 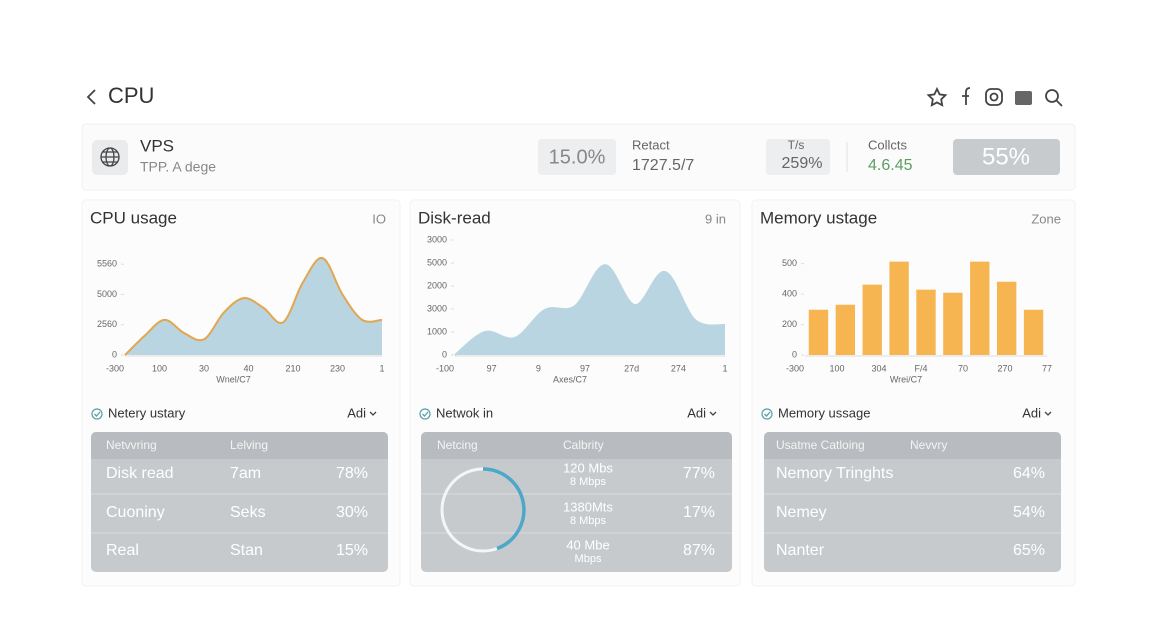 What do you see at coordinates (906, 379) in the screenshot?
I see `x-axis-label: Wrei/C7` at bounding box center [906, 379].